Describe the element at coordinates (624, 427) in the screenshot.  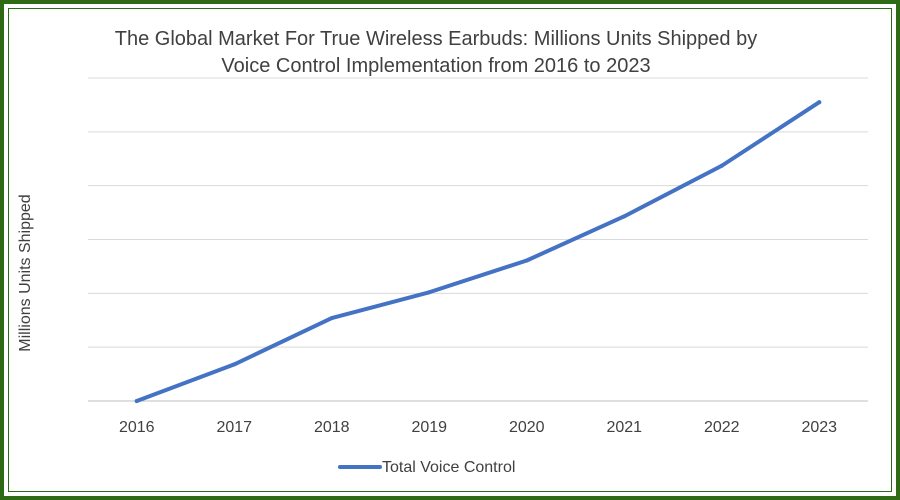
I see `x-tick-label: 2021` at that location.